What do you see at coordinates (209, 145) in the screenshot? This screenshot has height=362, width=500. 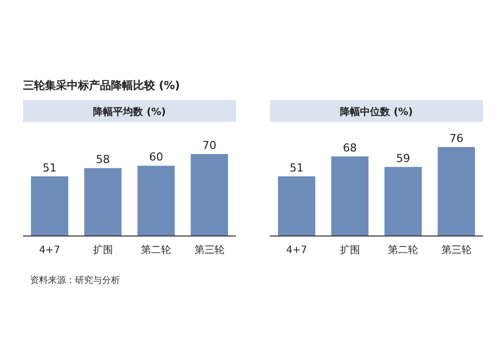 I see `data-label: 70` at bounding box center [209, 145].